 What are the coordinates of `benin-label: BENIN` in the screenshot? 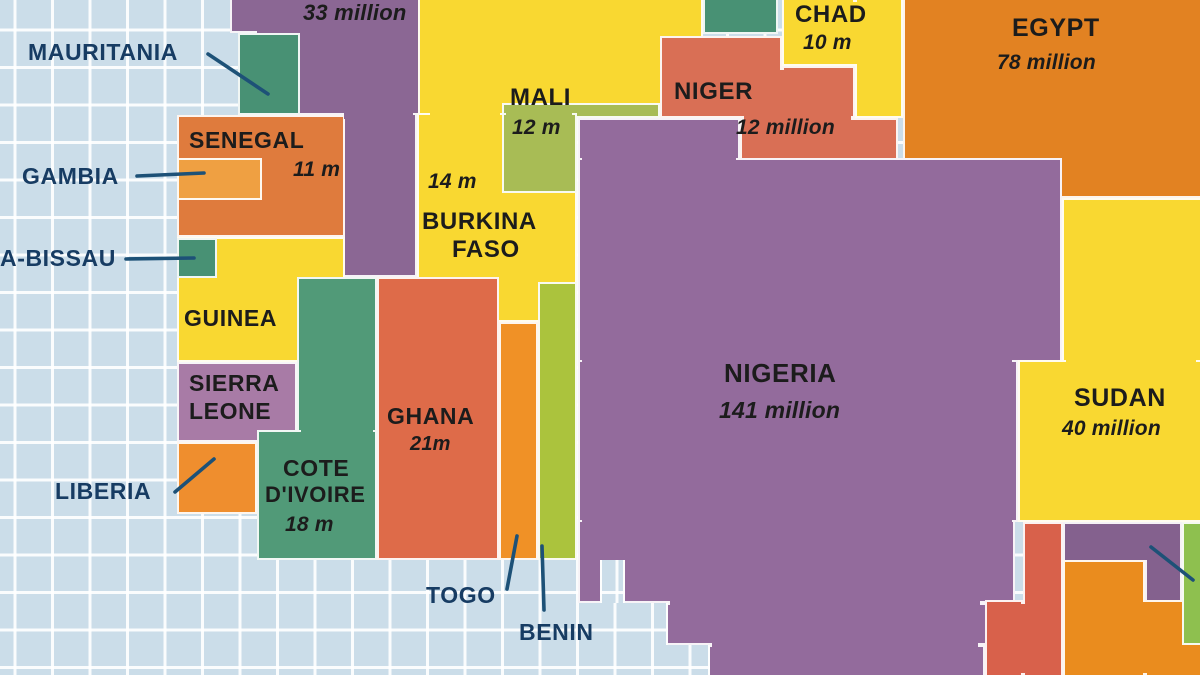 It's located at (556, 632).